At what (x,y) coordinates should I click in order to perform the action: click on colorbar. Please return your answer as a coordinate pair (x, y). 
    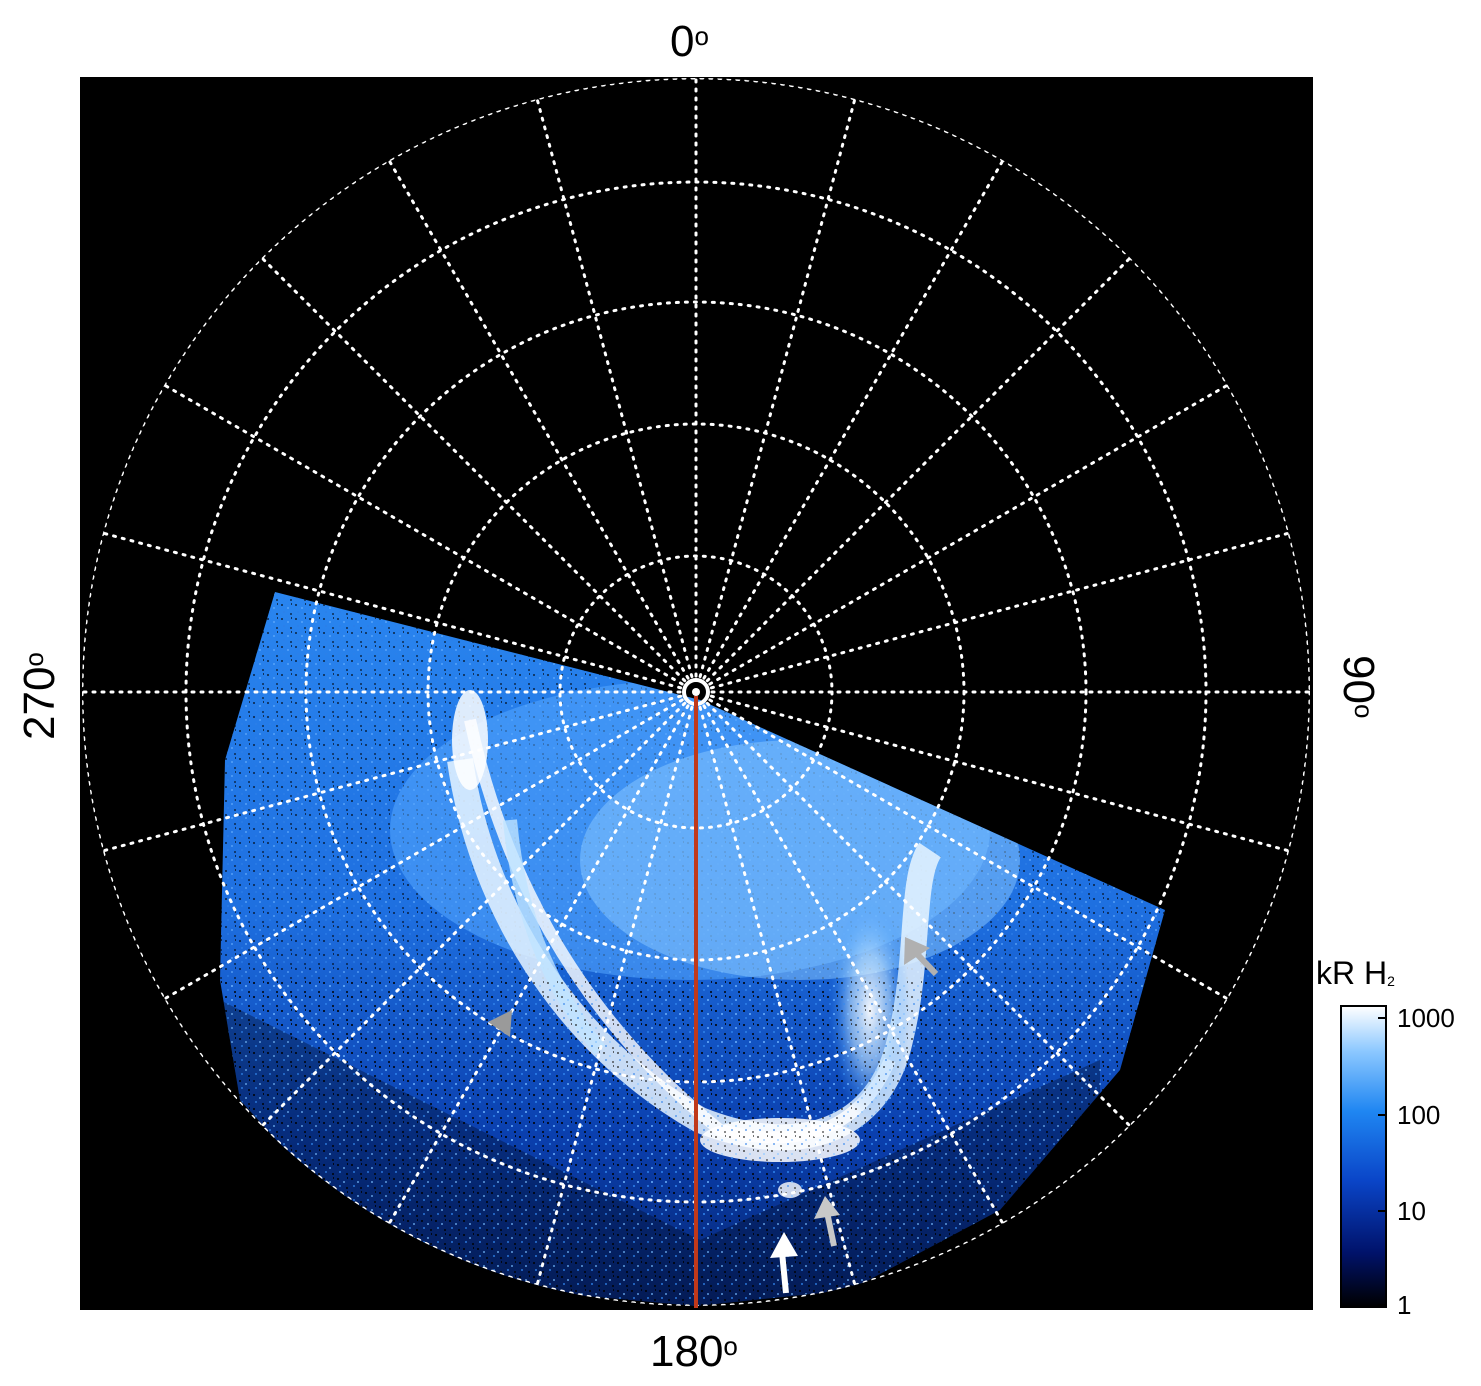
    Looking at the image, I should click on (1363, 1156).